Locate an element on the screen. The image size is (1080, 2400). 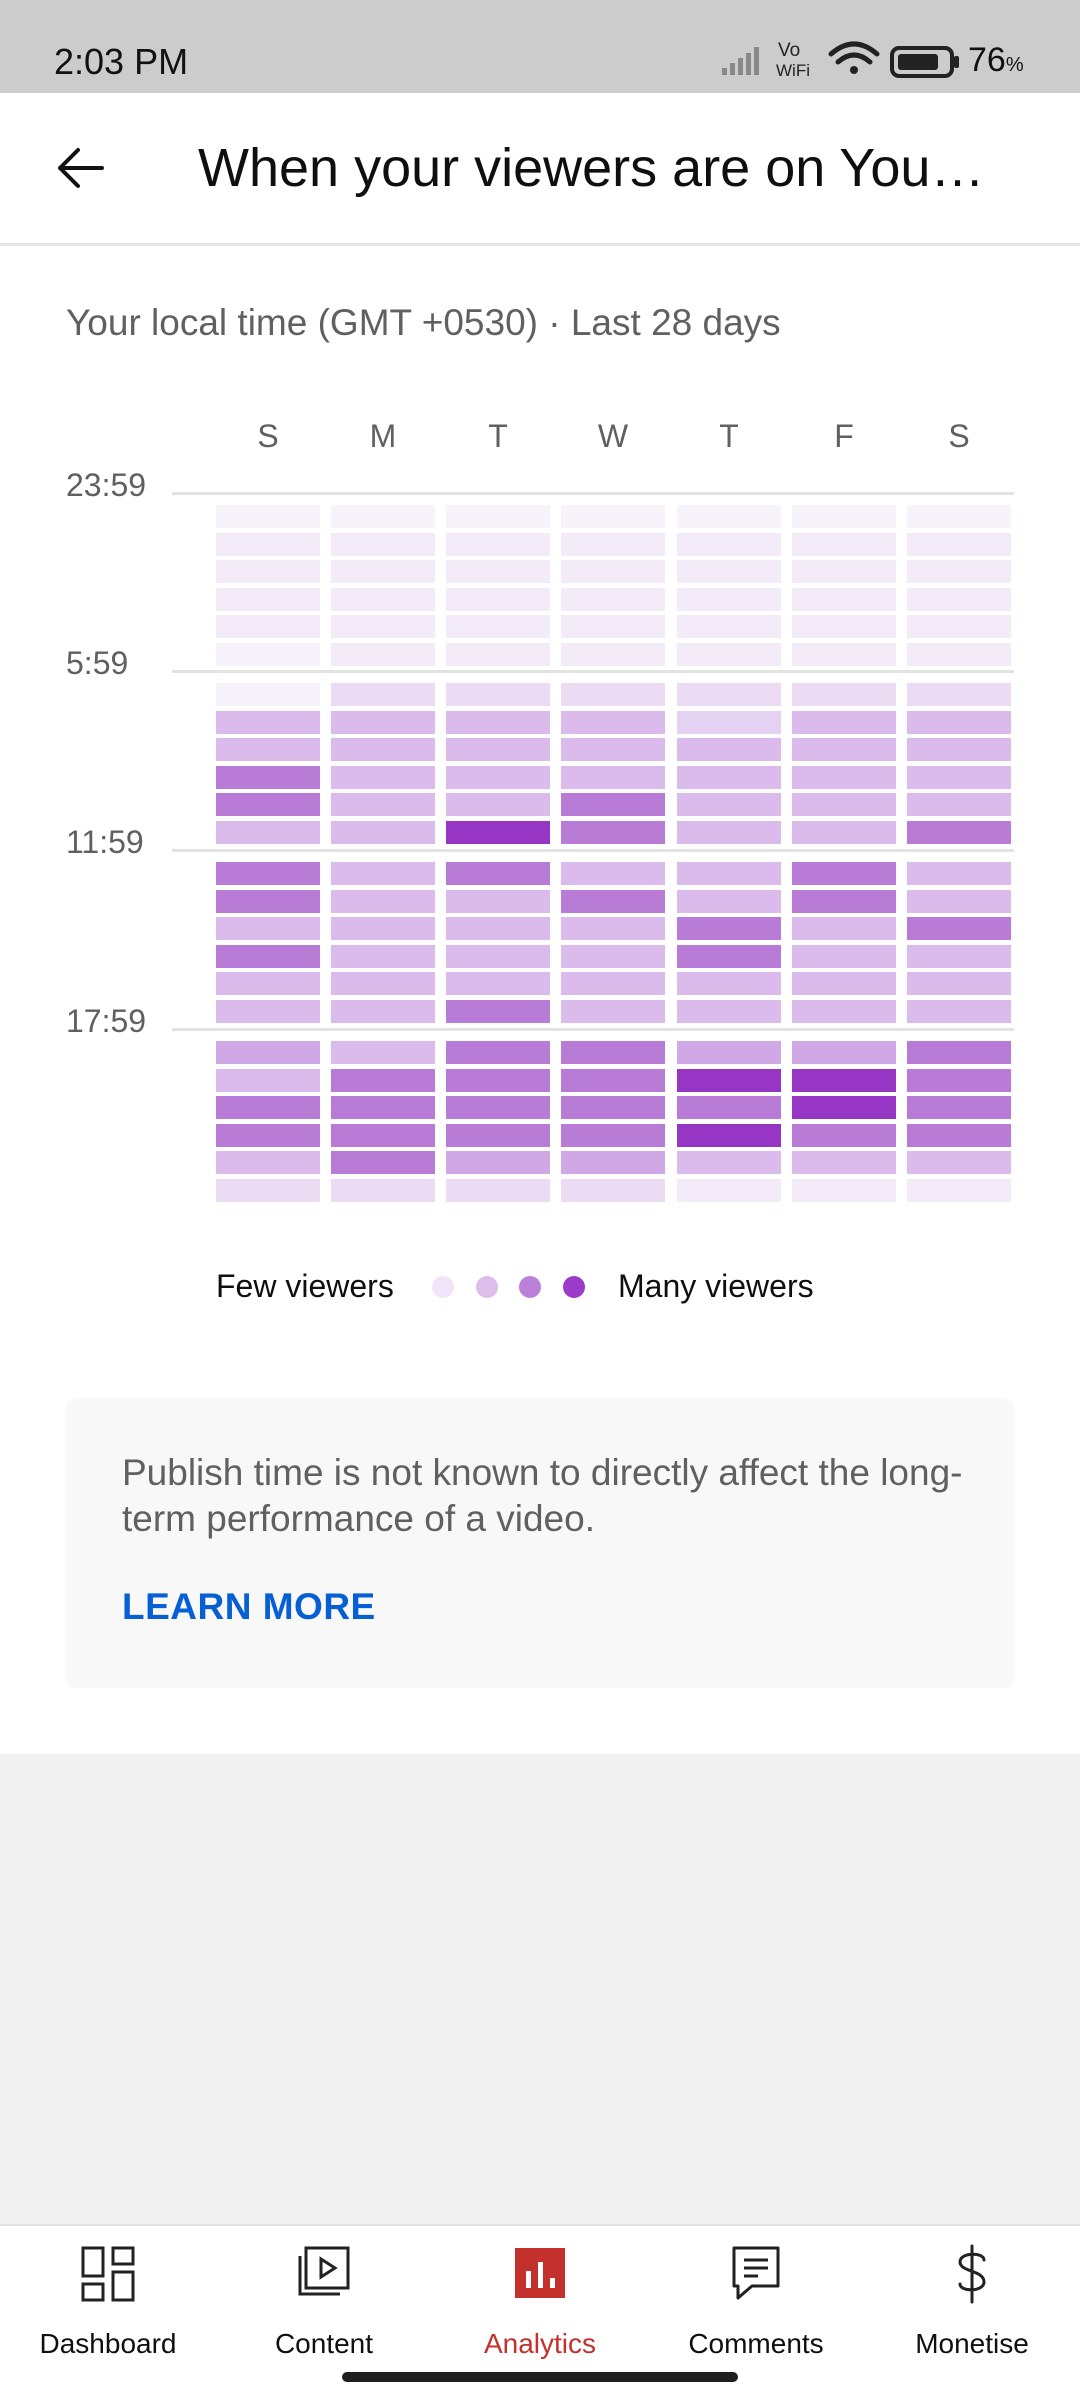
nav-dashboard: Dashboard is located at coordinates (108, 2304).